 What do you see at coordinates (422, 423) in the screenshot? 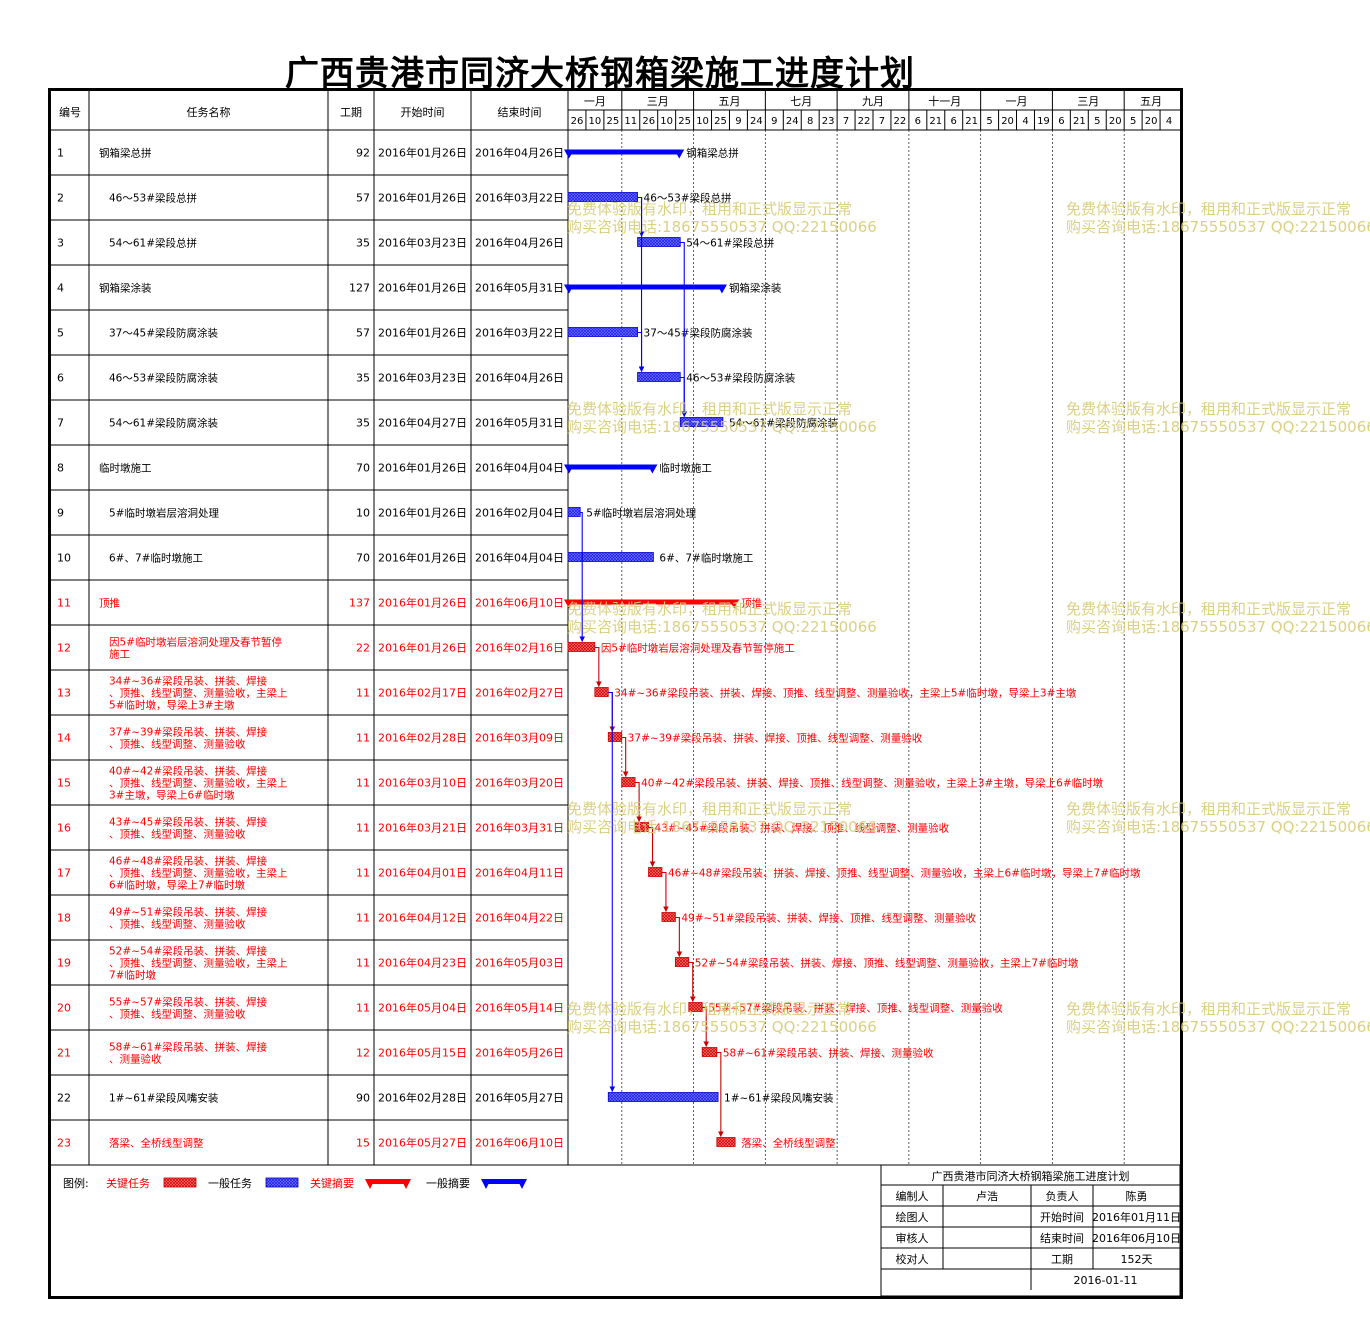
I see `task-start: 2016年04月27日` at bounding box center [422, 423].